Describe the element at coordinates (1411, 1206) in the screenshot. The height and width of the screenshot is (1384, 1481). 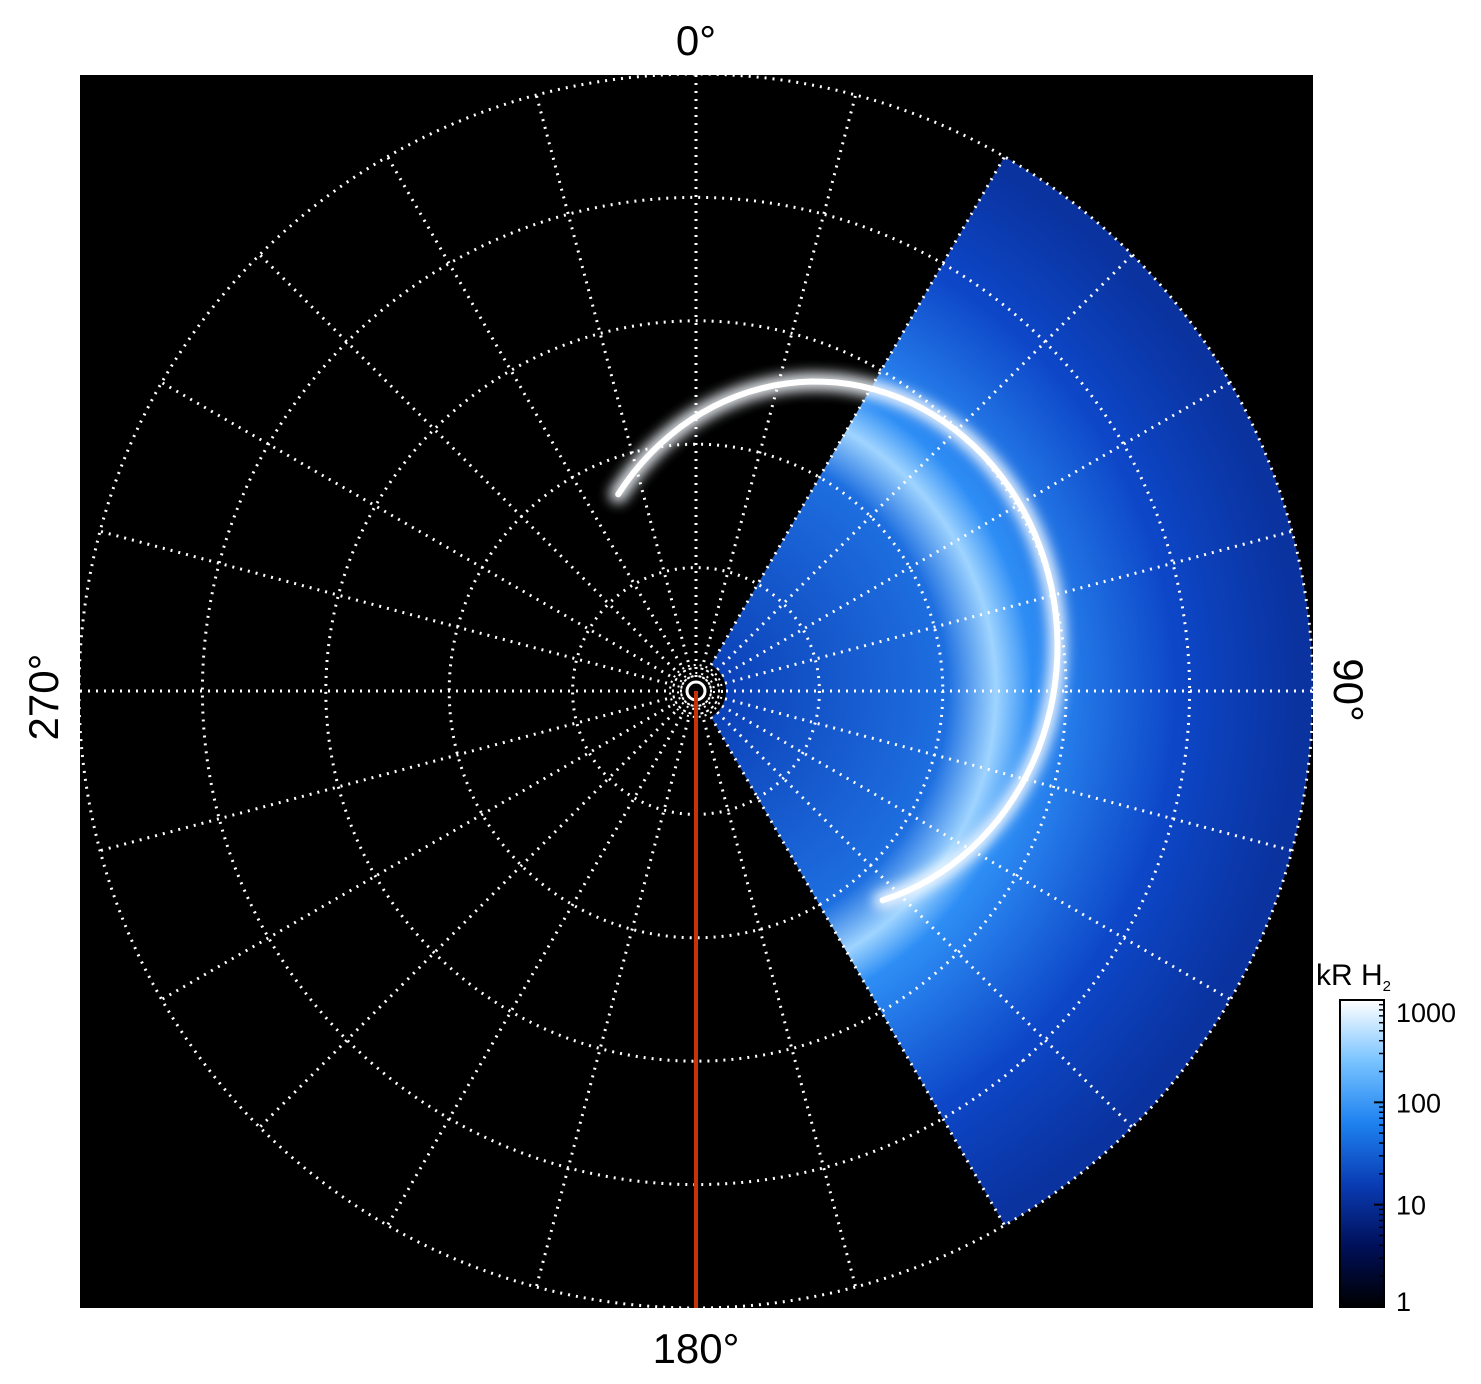
I see `colorbar-tick-label: 10` at that location.